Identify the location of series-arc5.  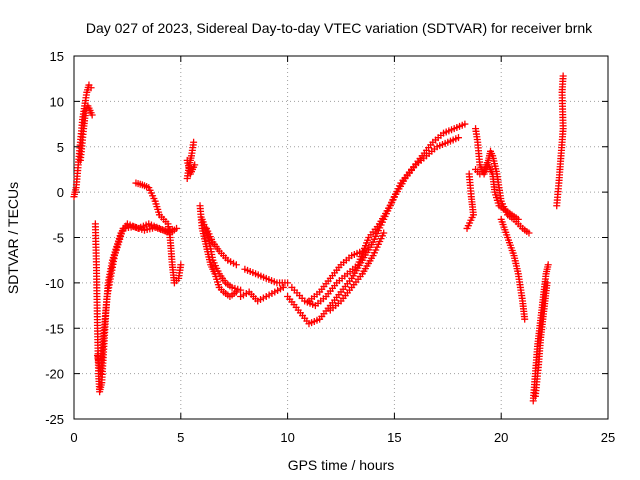
(218, 251).